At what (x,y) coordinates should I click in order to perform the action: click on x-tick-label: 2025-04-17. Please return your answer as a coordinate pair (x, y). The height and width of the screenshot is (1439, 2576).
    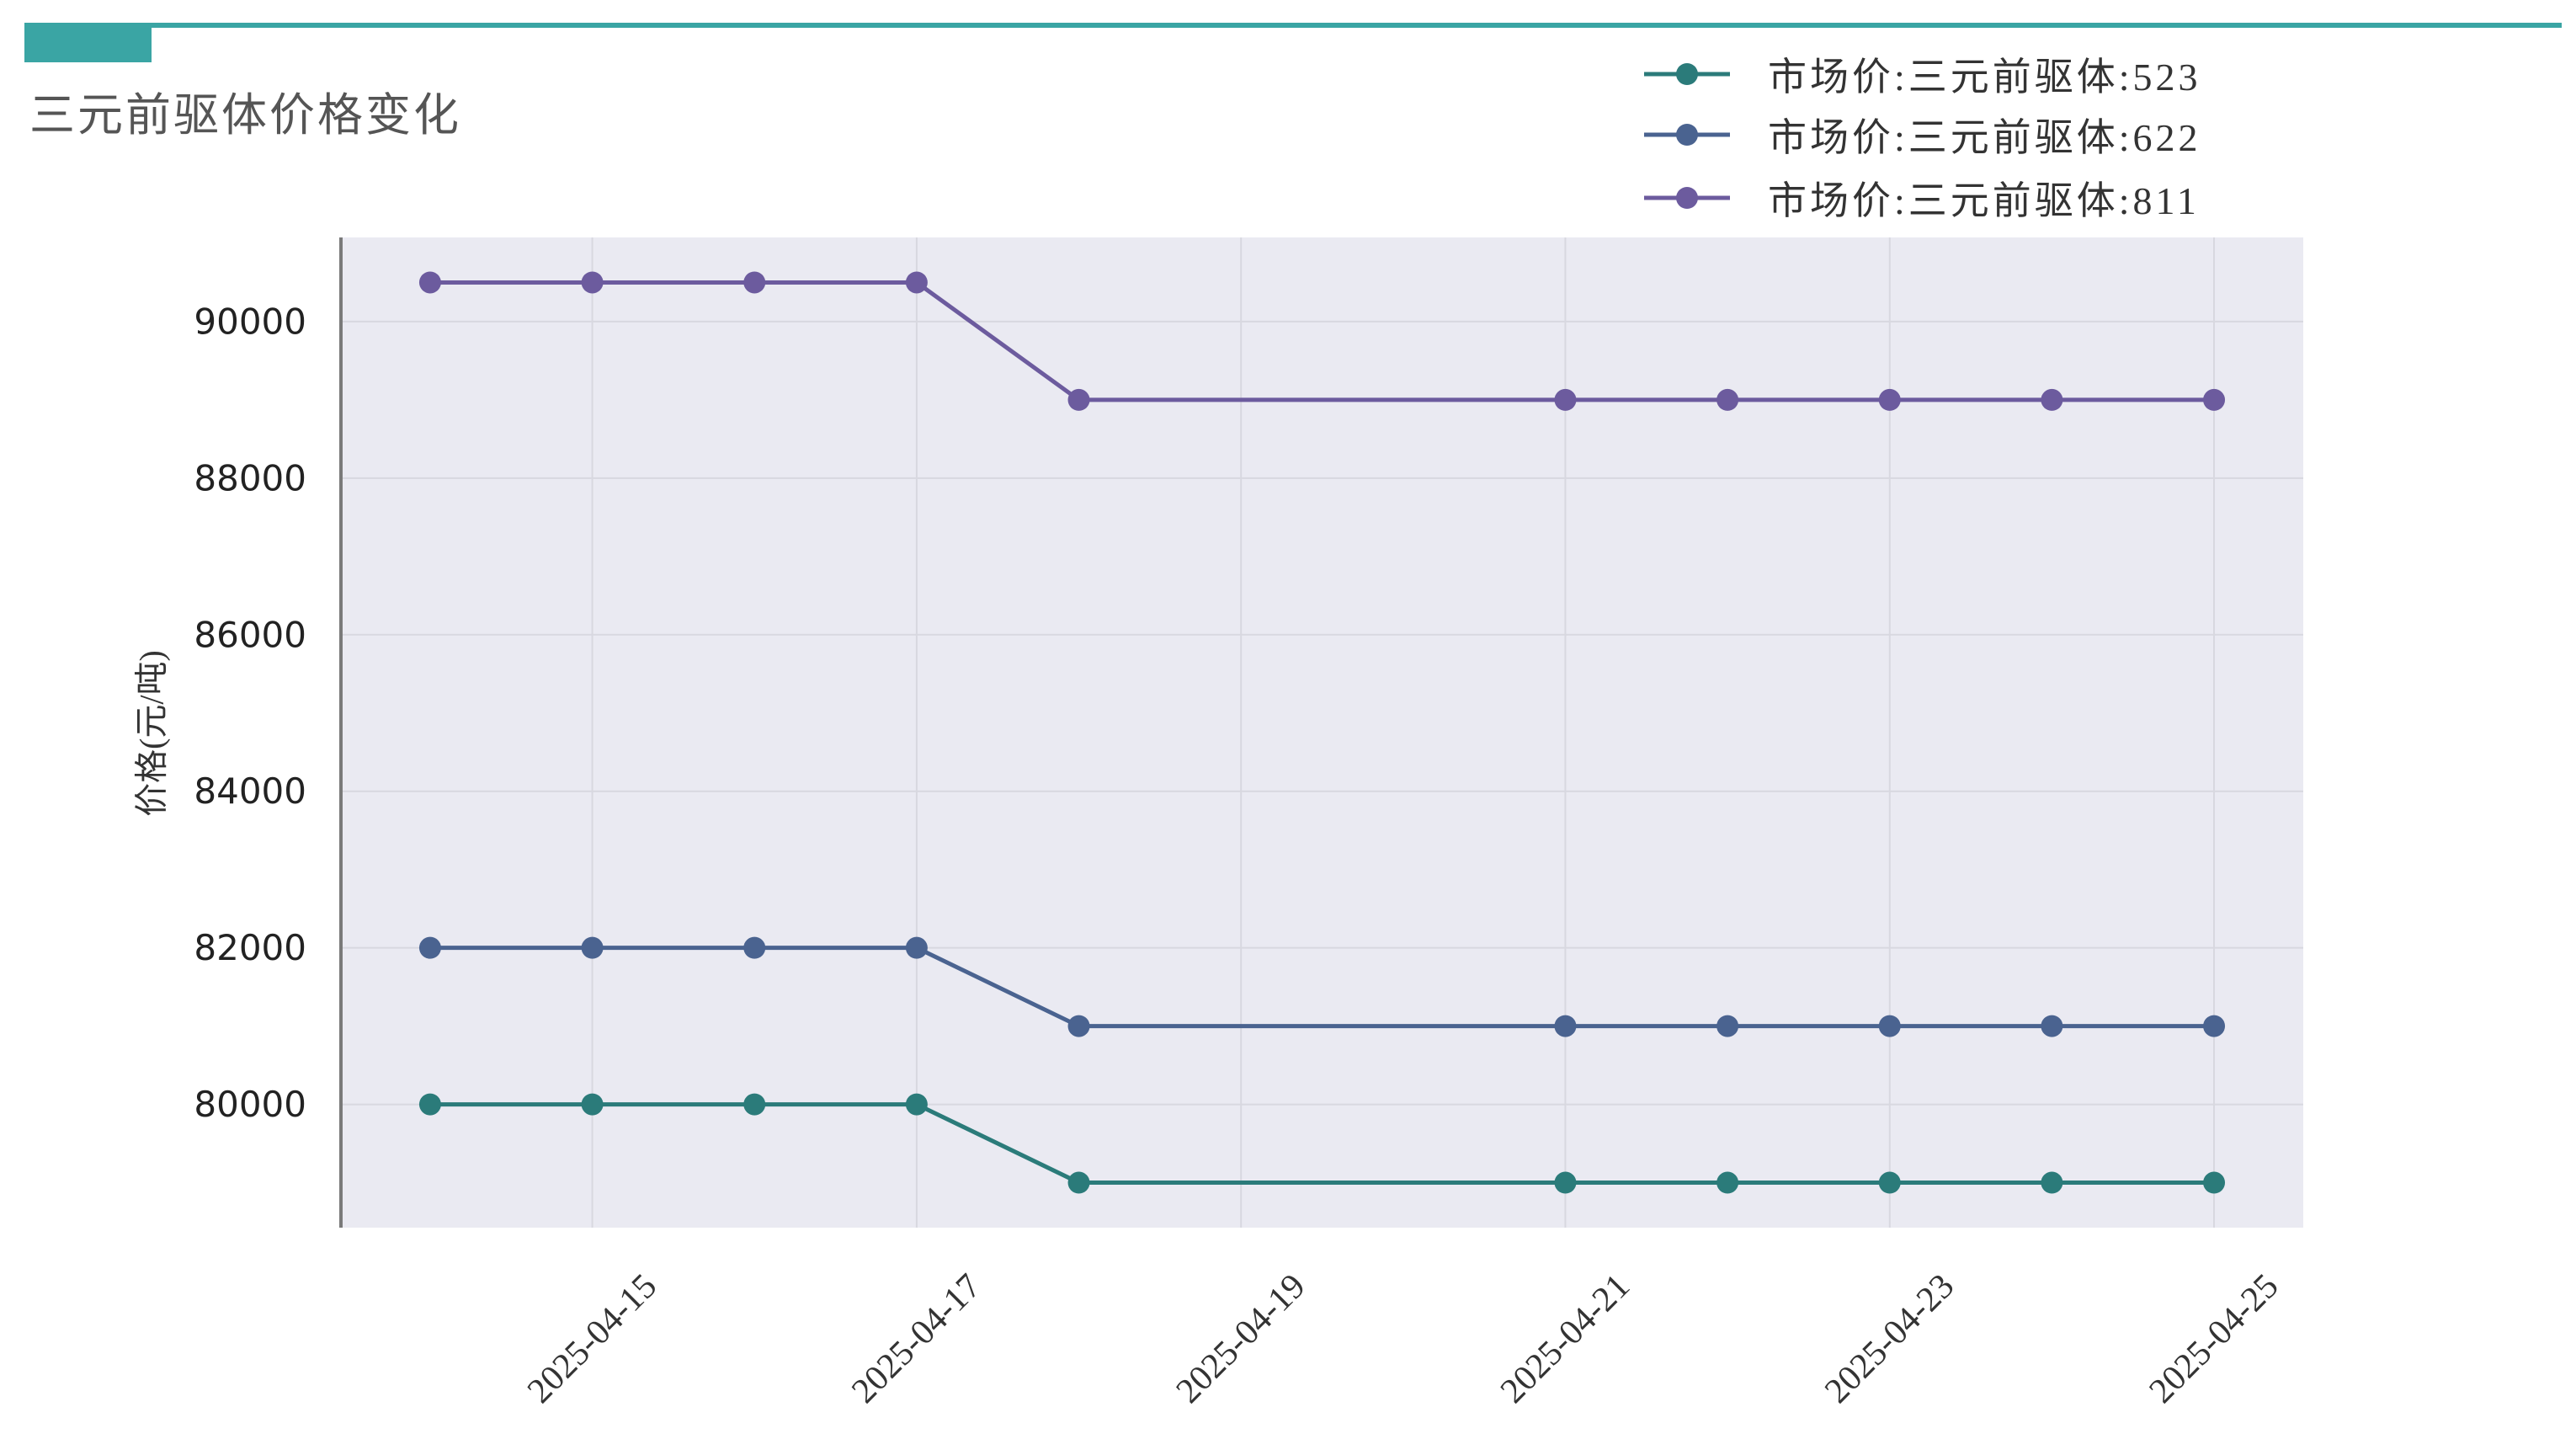
    Looking at the image, I should click on (916, 1338).